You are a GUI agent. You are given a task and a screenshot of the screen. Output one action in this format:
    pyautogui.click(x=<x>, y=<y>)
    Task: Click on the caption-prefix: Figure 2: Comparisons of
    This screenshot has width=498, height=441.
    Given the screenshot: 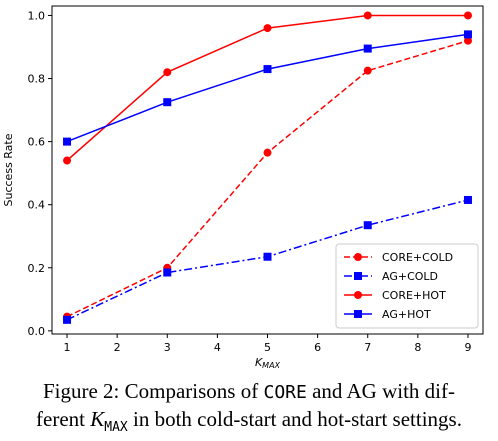 What is the action you would take?
    pyautogui.click(x=153, y=391)
    